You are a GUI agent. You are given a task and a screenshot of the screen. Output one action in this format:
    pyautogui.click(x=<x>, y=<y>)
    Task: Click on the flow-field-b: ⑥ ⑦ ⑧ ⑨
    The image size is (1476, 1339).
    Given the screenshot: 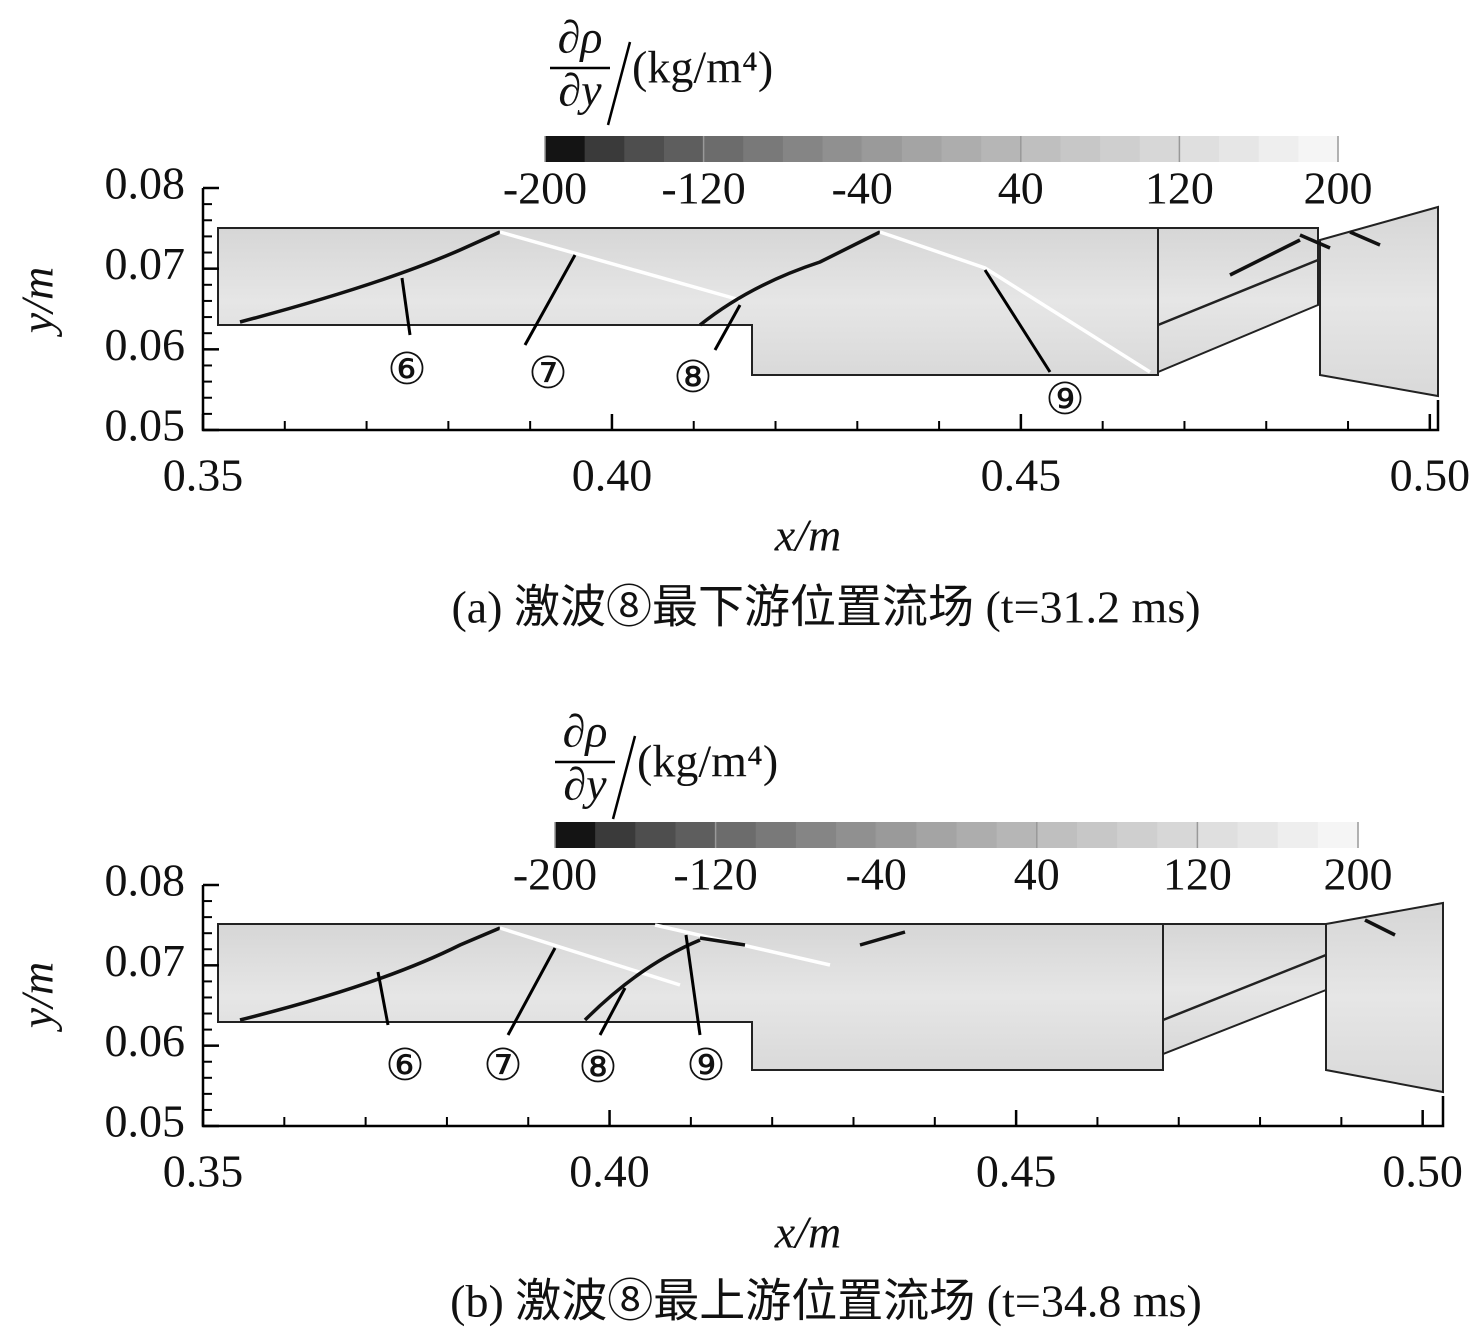 What is the action you would take?
    pyautogui.click(x=830, y=997)
    